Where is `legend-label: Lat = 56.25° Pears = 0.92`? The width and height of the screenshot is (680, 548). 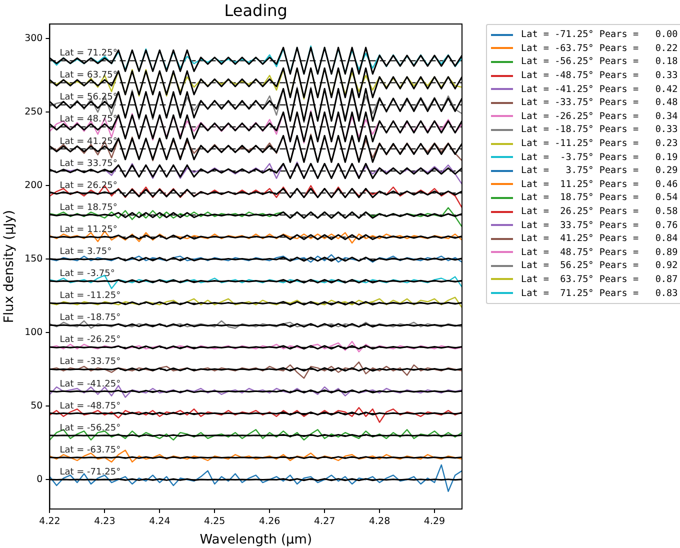
legend-label: Lat = 56.25° Pears = 0.92 is located at coordinates (599, 266).